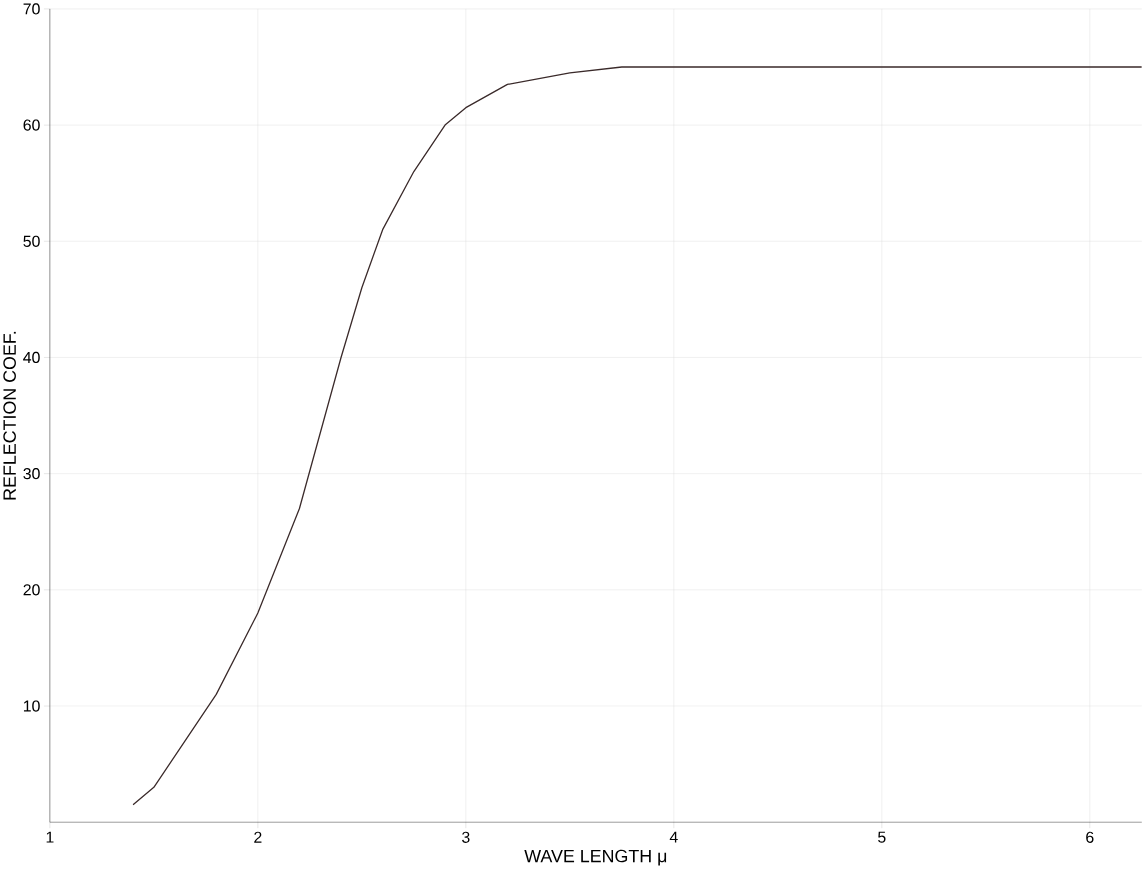  What do you see at coordinates (1090, 837) in the screenshot?
I see `x-tick-label: 6` at bounding box center [1090, 837].